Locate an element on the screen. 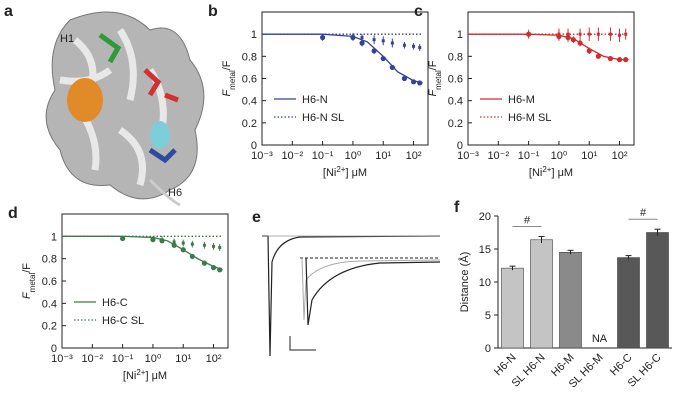 This screenshot has width=685, height=411. panel-label: d is located at coordinates (13, 213).